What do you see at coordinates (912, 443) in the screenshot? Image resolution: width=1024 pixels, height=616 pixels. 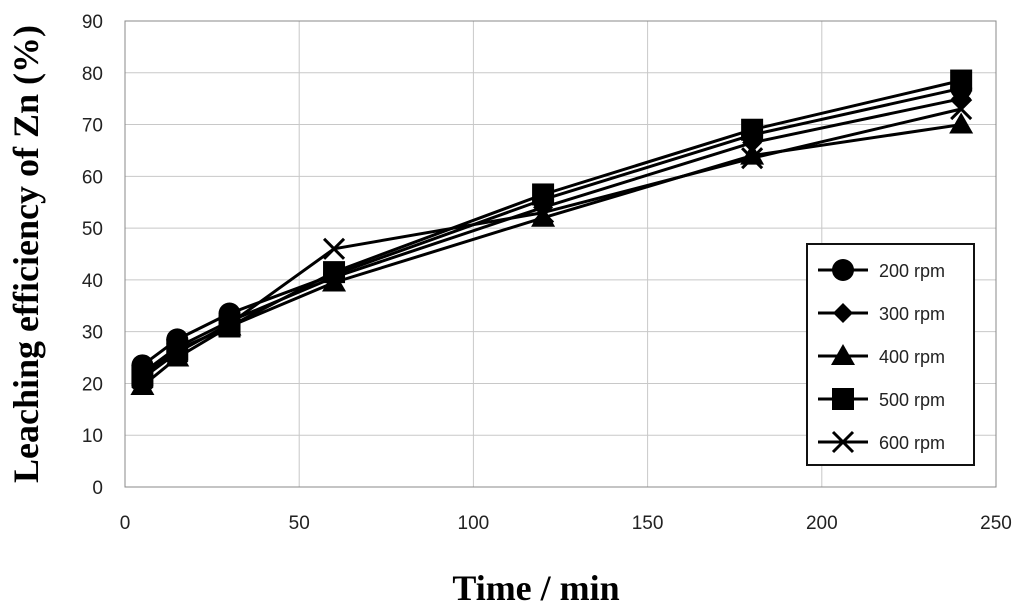 I see `legend-label: 600 rpm` at bounding box center [912, 443].